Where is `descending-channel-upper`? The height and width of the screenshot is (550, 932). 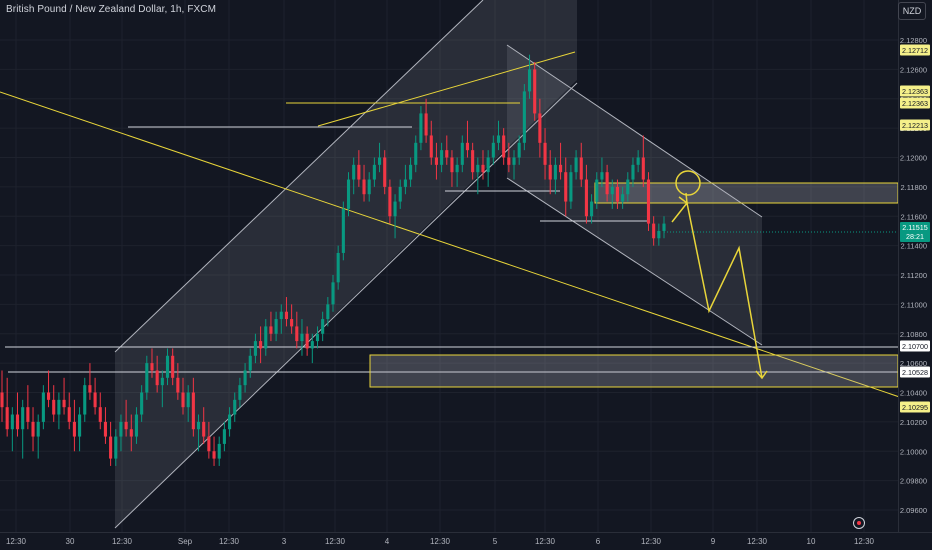
descending-channel-upper is located at coordinates (634, 131).